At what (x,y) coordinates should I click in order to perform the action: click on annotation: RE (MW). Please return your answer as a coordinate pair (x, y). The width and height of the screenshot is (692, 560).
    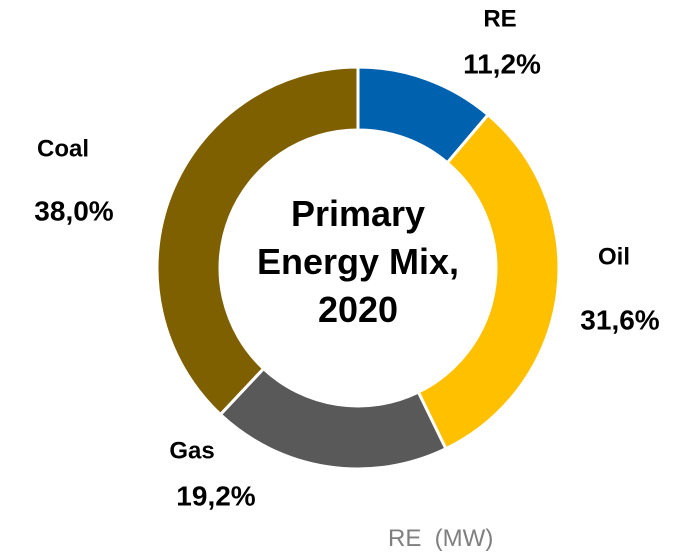
    Looking at the image, I should click on (441, 538).